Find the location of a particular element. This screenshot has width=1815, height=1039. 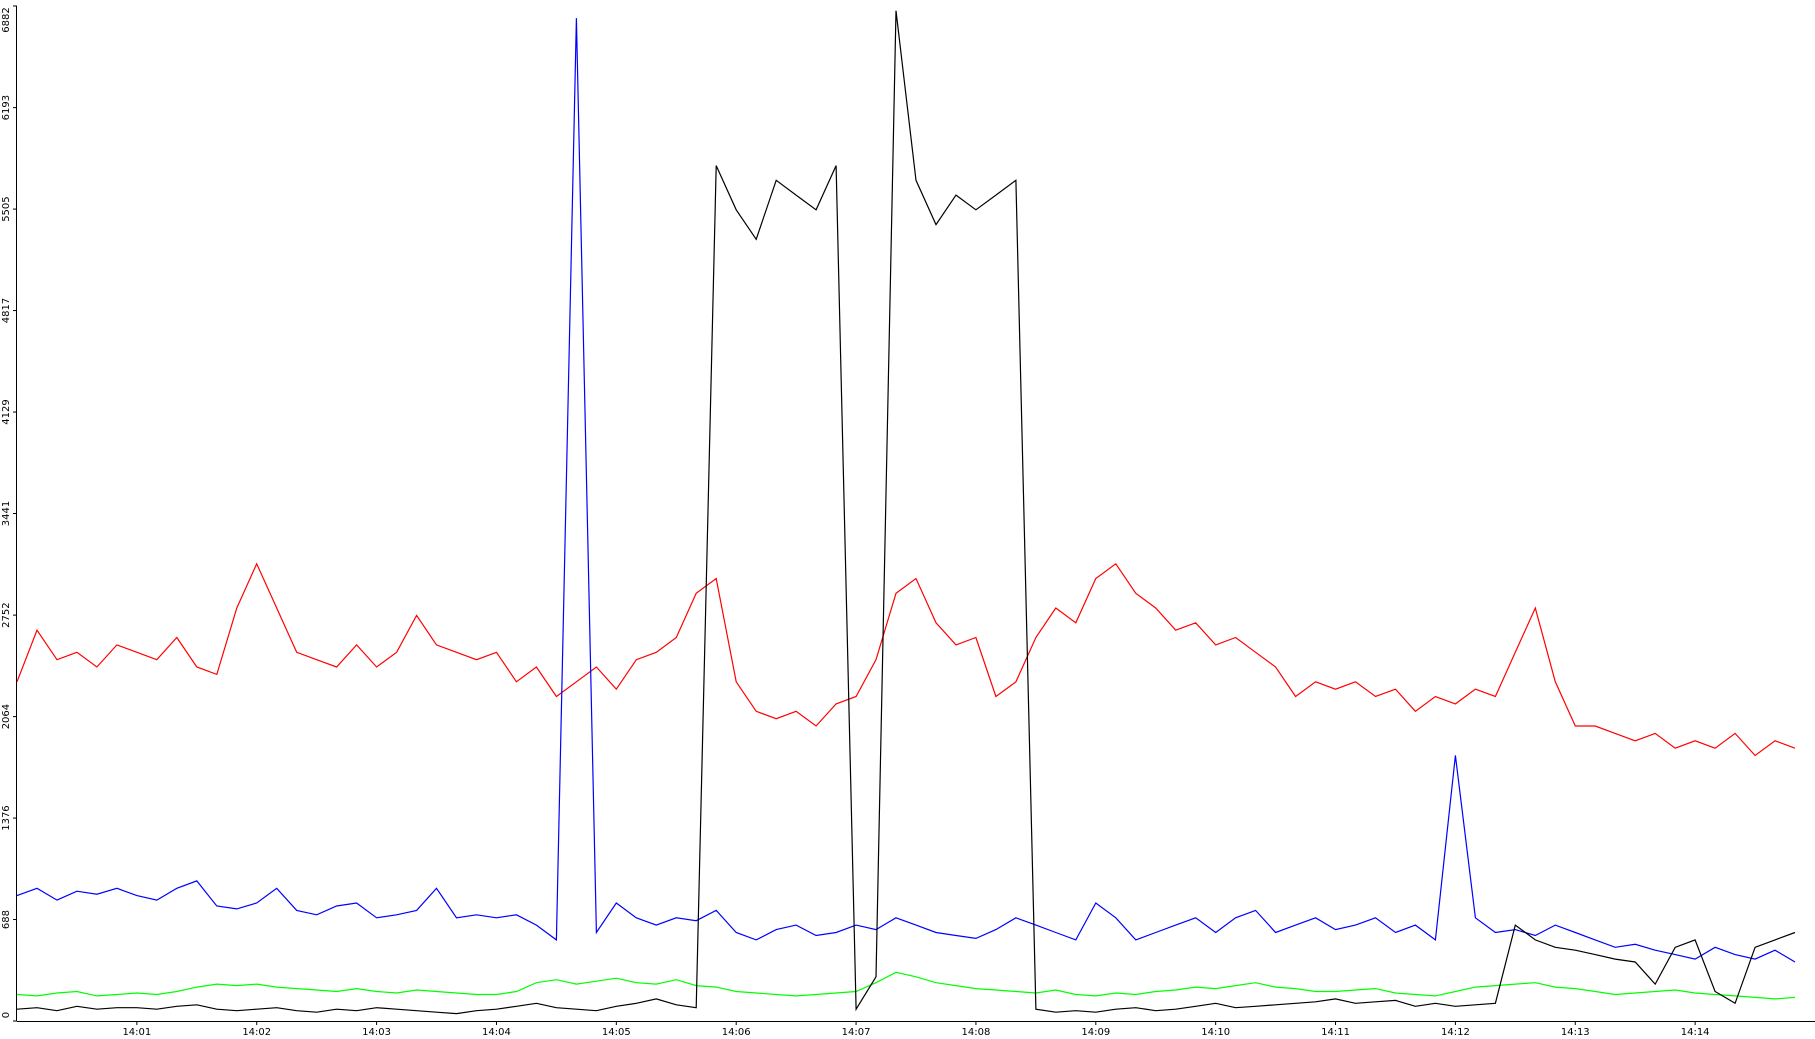

y-tick-label: 1376 is located at coordinates (6, 817).